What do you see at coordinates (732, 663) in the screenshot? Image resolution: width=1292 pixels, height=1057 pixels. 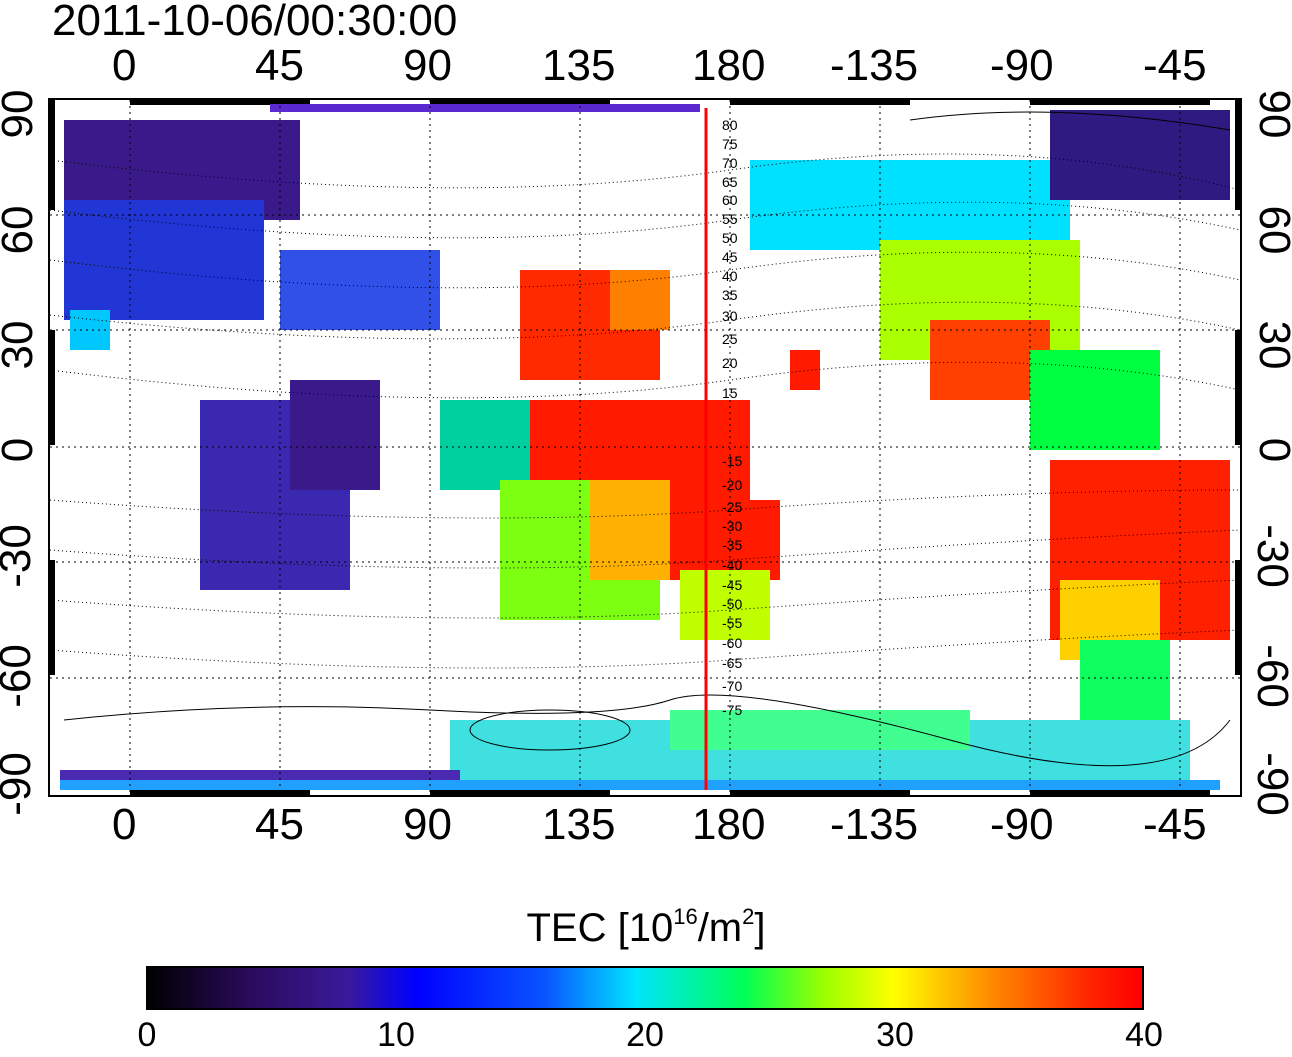 I see `mlat-label: -65` at bounding box center [732, 663].